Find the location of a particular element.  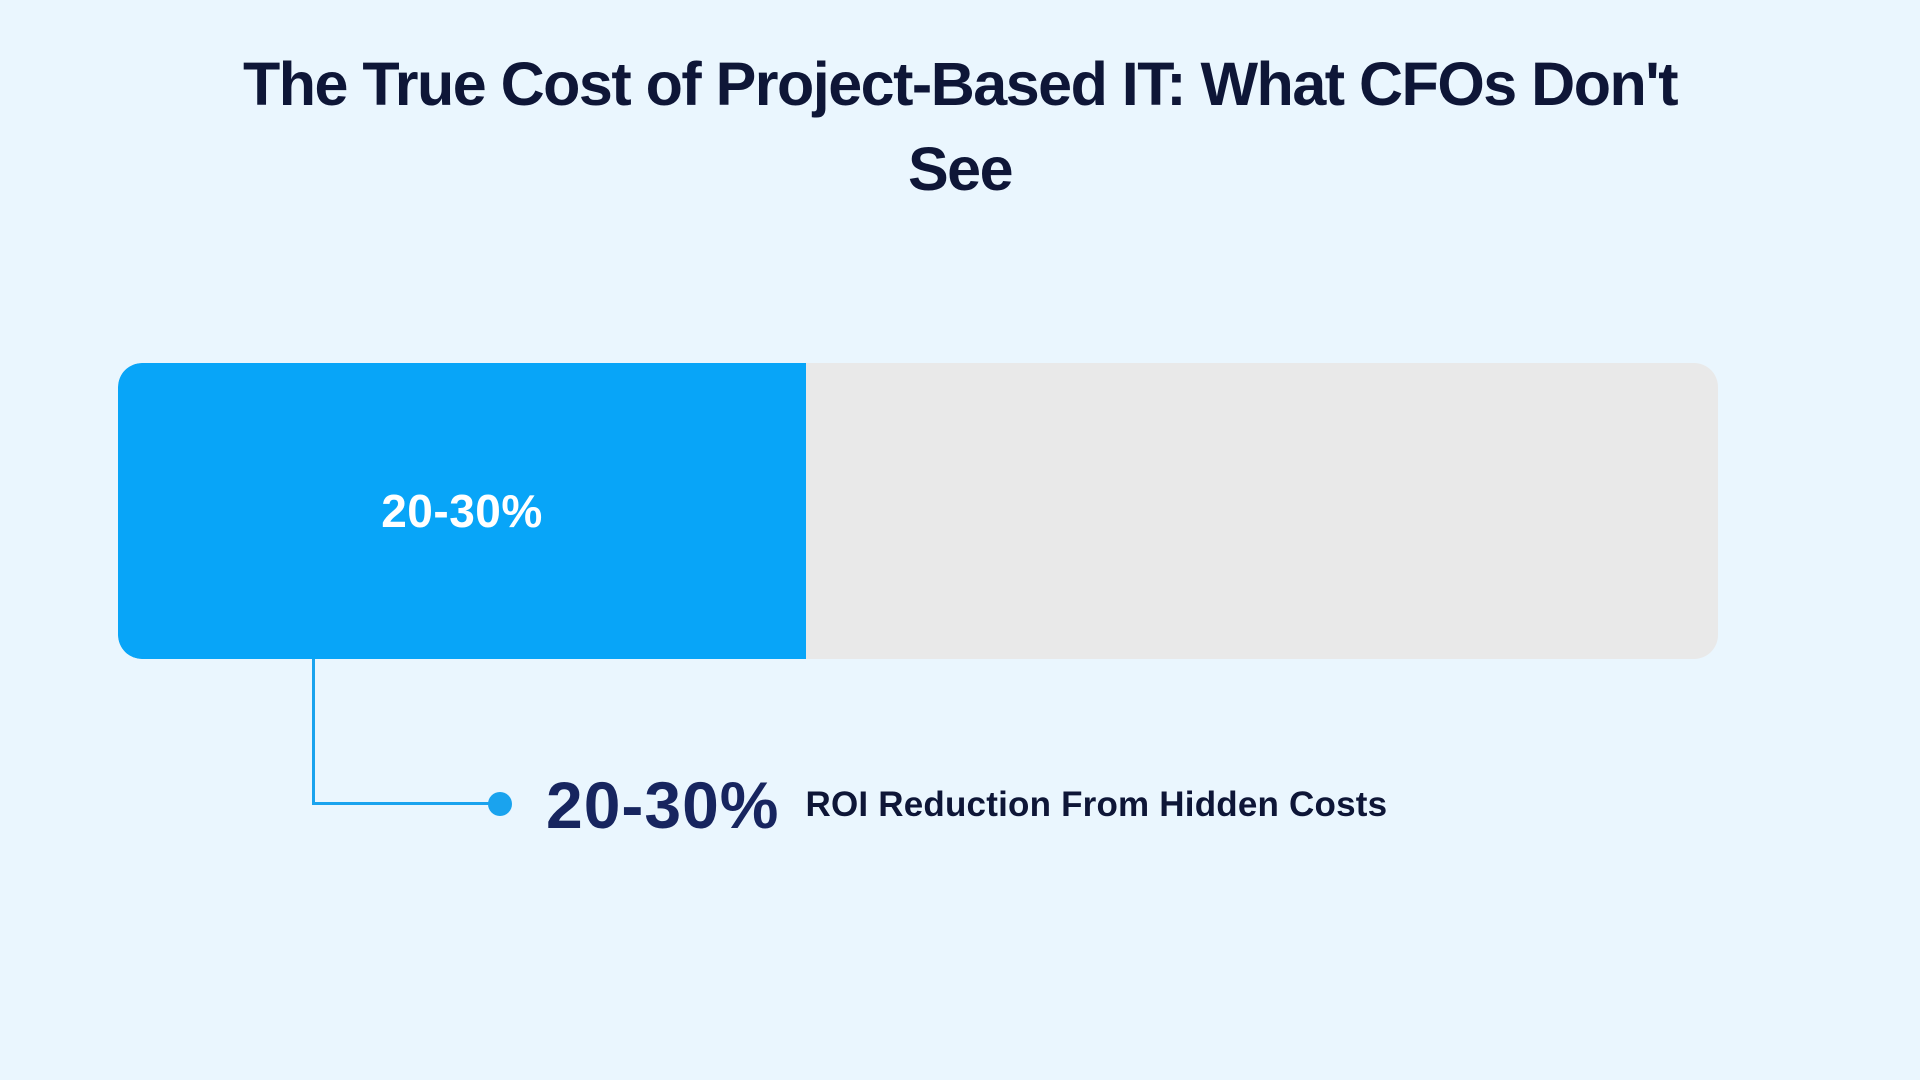

annotation-value: 20-30% is located at coordinates (663, 805).